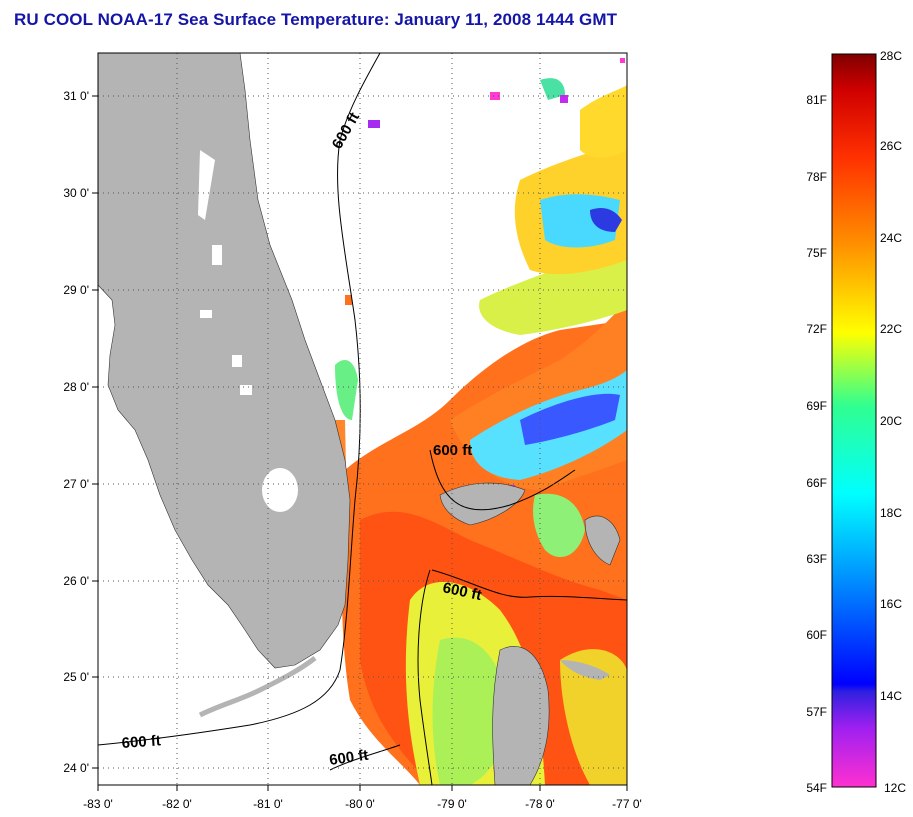 This screenshot has width=913, height=817. What do you see at coordinates (816, 635) in the screenshot?
I see `colorbar-f-label: 60F` at bounding box center [816, 635].